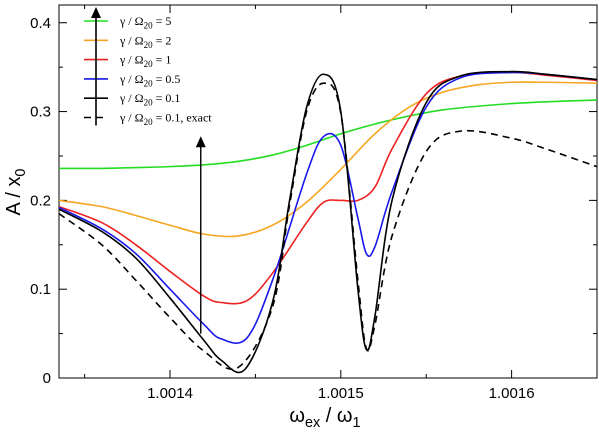  What do you see at coordinates (313, 423) in the screenshot?
I see `x-axis-label-sub: ex` at bounding box center [313, 423].